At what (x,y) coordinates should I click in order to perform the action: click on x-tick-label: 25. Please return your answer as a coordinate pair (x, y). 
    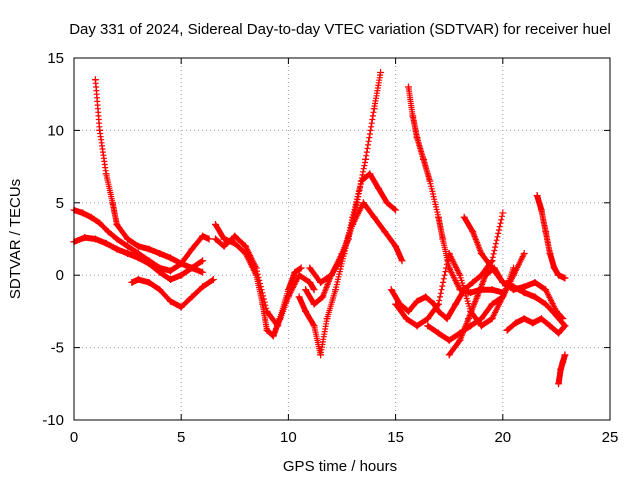
    Looking at the image, I should click on (610, 437).